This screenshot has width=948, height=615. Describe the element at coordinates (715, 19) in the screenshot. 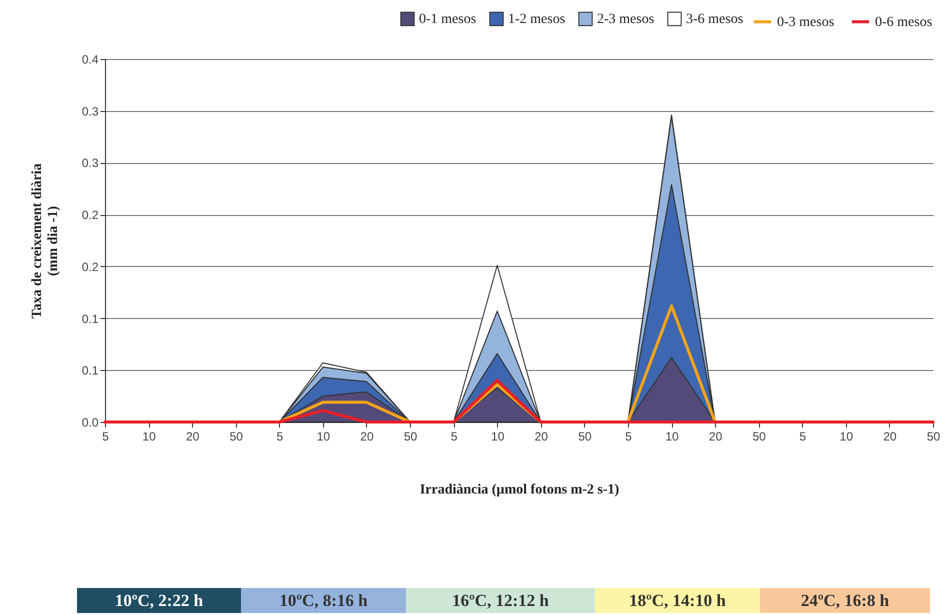

I see `legend-label: 3-6 mesos` at that location.